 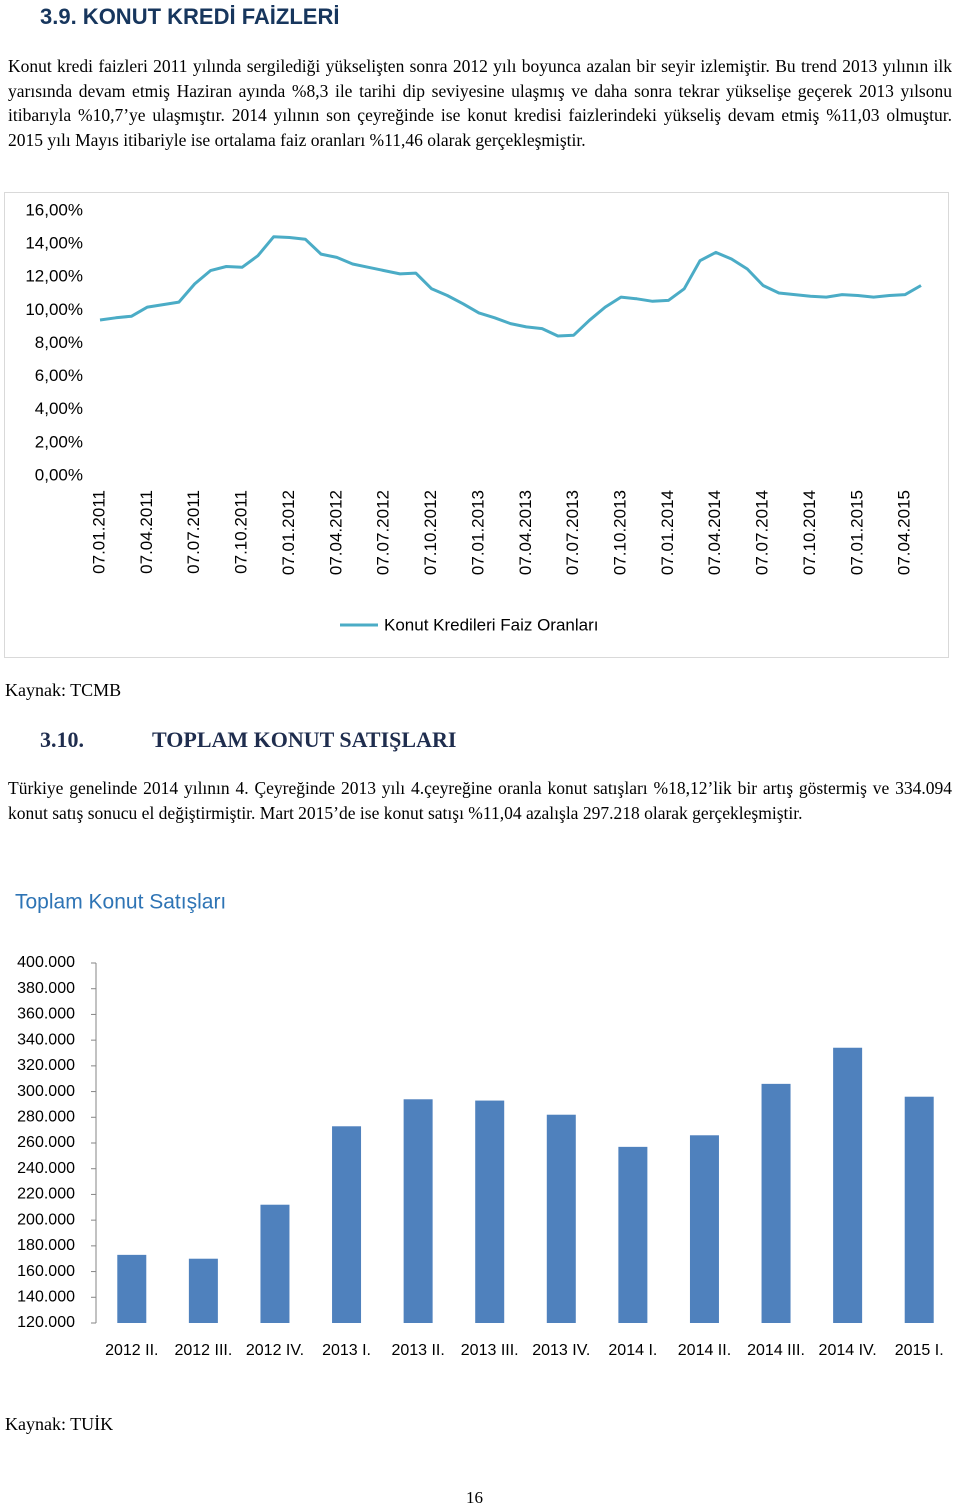 I want to click on y-tick-label: 4,00%, so click(x=59, y=408).